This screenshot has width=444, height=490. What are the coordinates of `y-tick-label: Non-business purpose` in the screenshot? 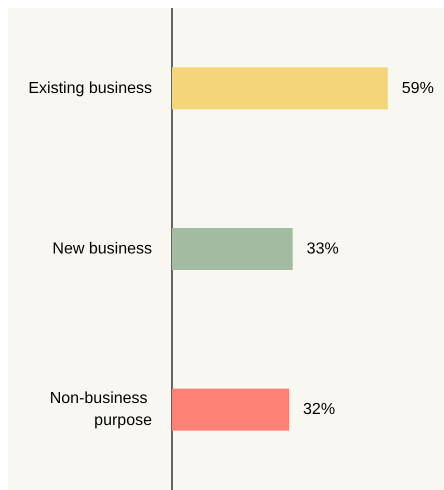 It's located at (101, 410).